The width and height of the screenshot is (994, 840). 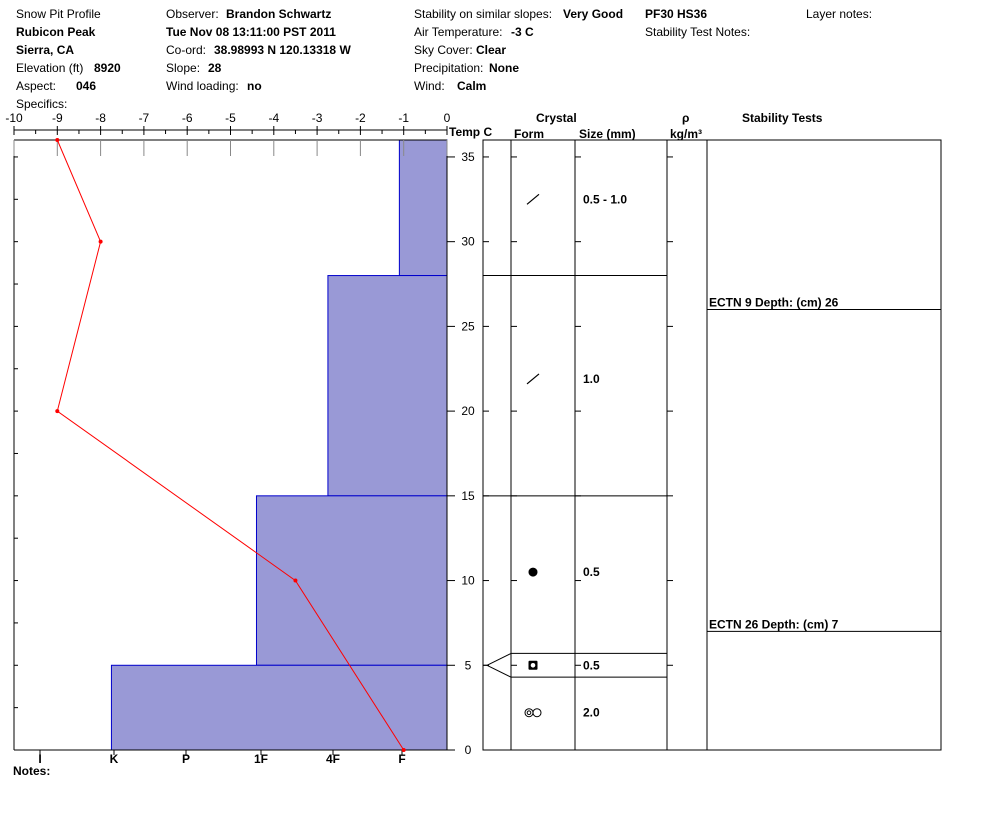 I want to click on crystal-header: Crystal, so click(x=556, y=118).